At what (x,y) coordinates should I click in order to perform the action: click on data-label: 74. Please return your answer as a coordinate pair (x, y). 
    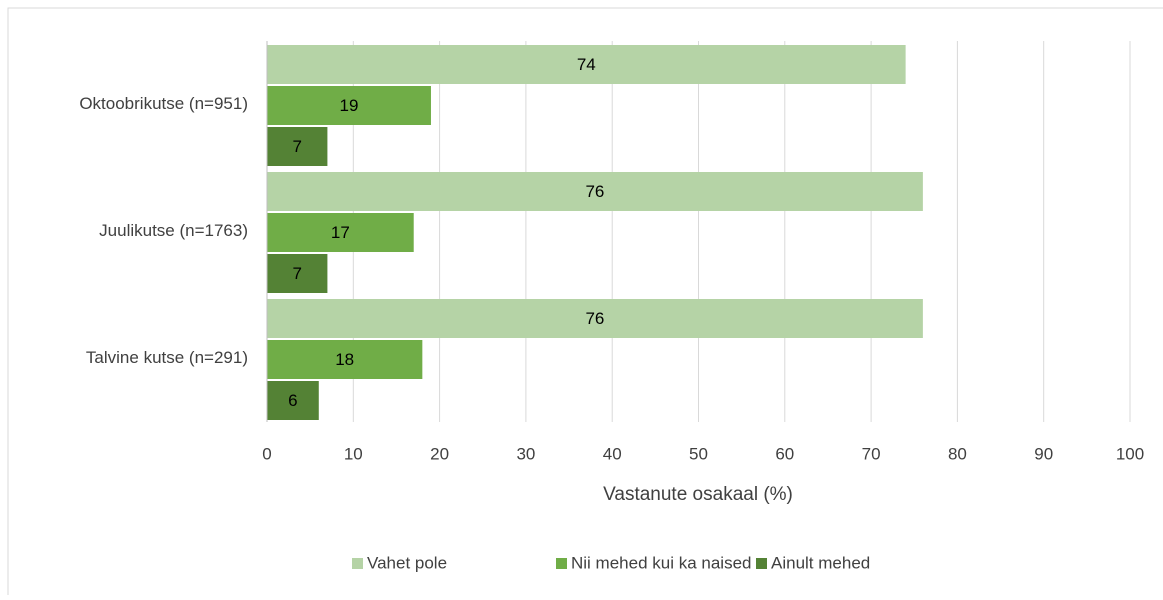
    Looking at the image, I should click on (586, 64).